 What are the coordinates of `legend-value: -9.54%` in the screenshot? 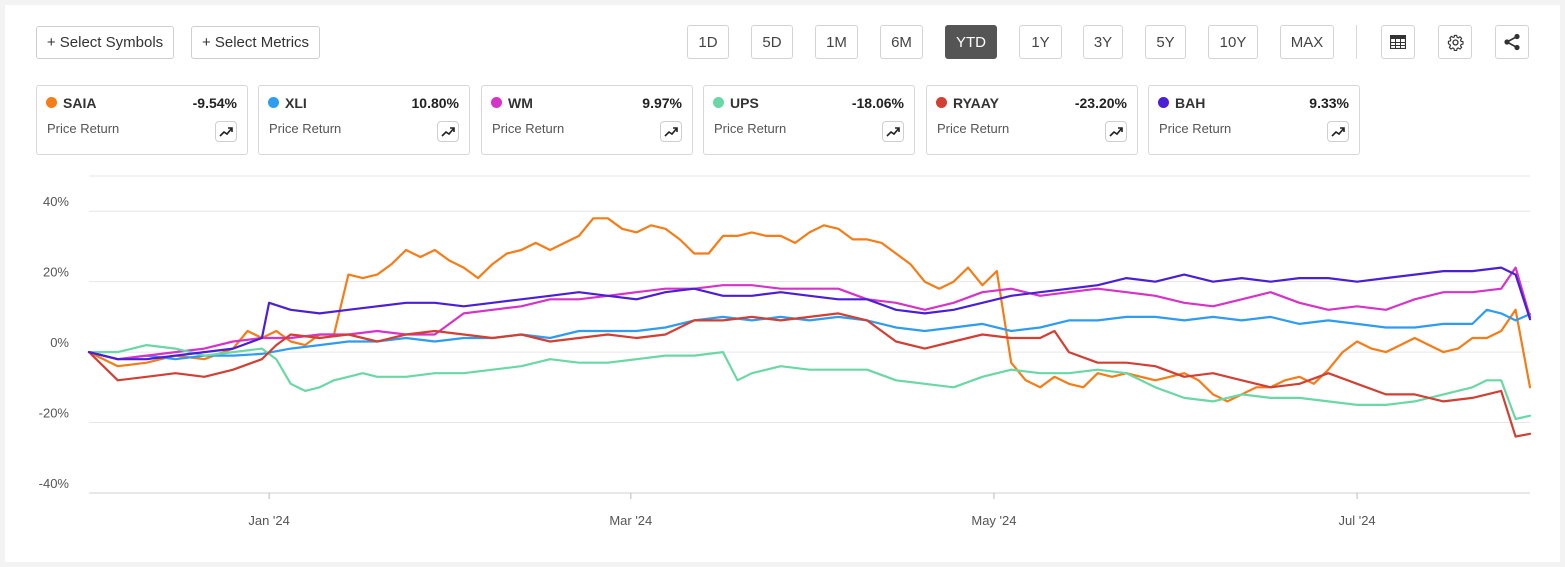 It's located at (214, 103).